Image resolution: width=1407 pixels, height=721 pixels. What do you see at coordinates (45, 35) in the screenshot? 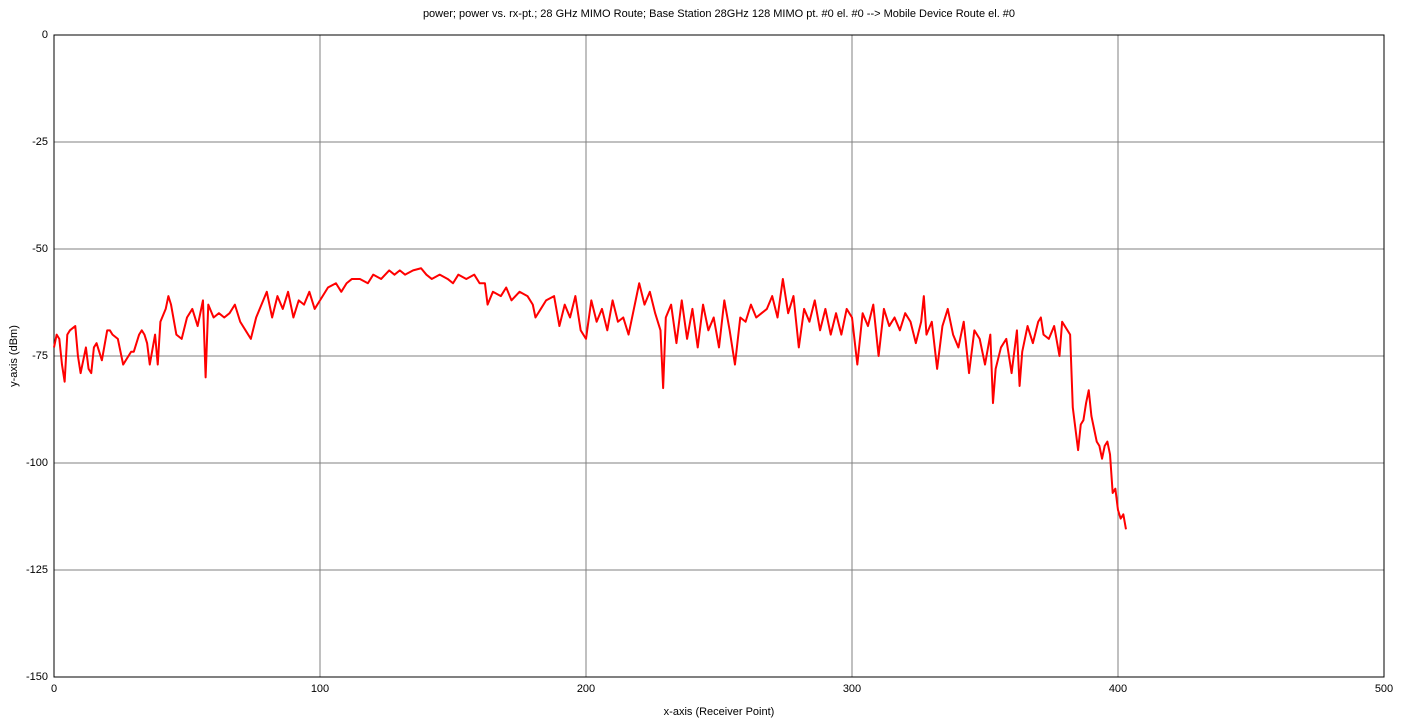
I see `y-tick-label: 0` at bounding box center [45, 35].